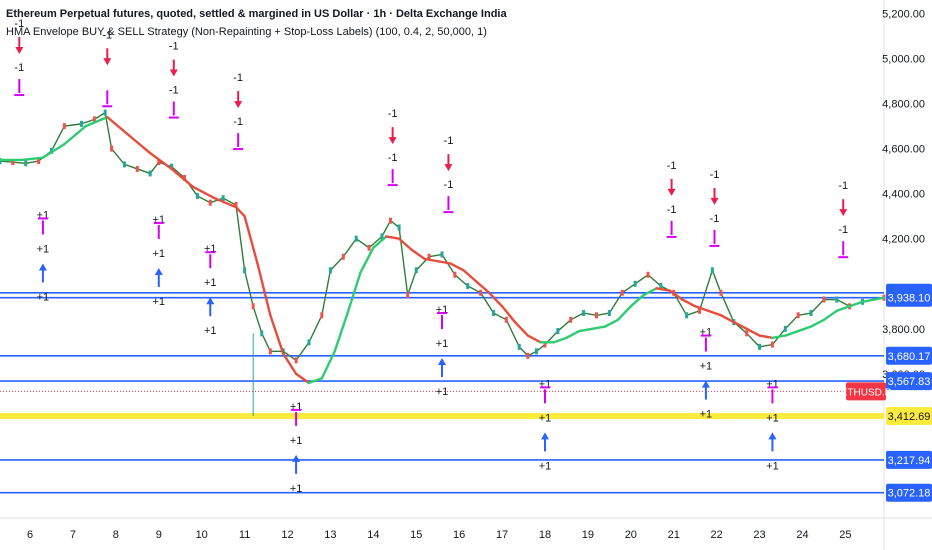 This screenshot has height=550, width=932. I want to click on x-tick-label: 9, so click(159, 535).